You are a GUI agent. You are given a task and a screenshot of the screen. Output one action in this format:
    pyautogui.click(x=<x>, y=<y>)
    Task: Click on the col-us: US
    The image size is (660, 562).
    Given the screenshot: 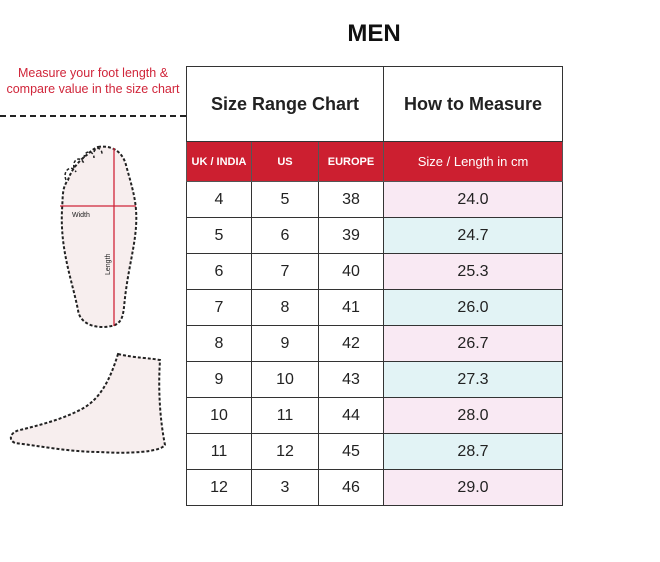 What is the action you would take?
    pyautogui.click(x=285, y=161)
    